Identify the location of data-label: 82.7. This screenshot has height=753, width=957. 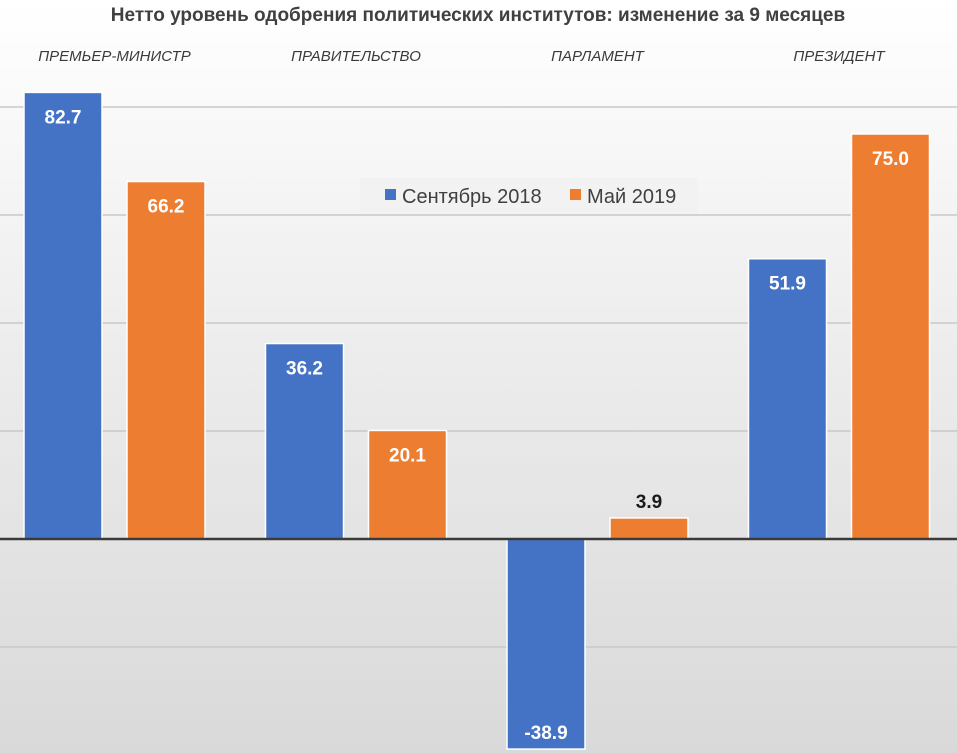
(63, 117).